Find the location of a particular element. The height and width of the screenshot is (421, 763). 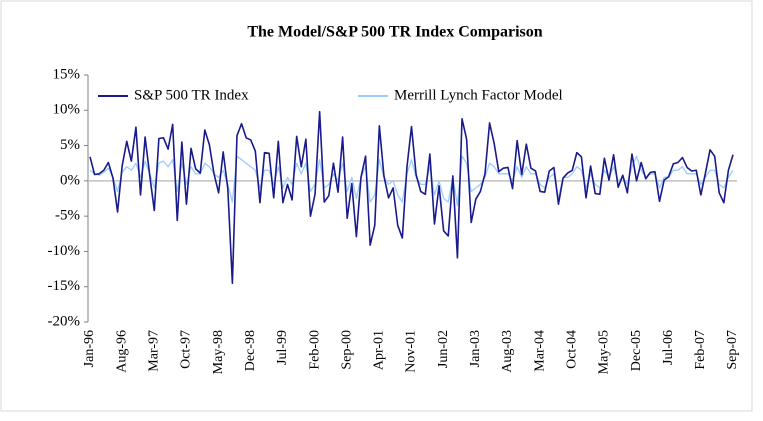

x-tick-label: Jul-99 is located at coordinates (282, 347).